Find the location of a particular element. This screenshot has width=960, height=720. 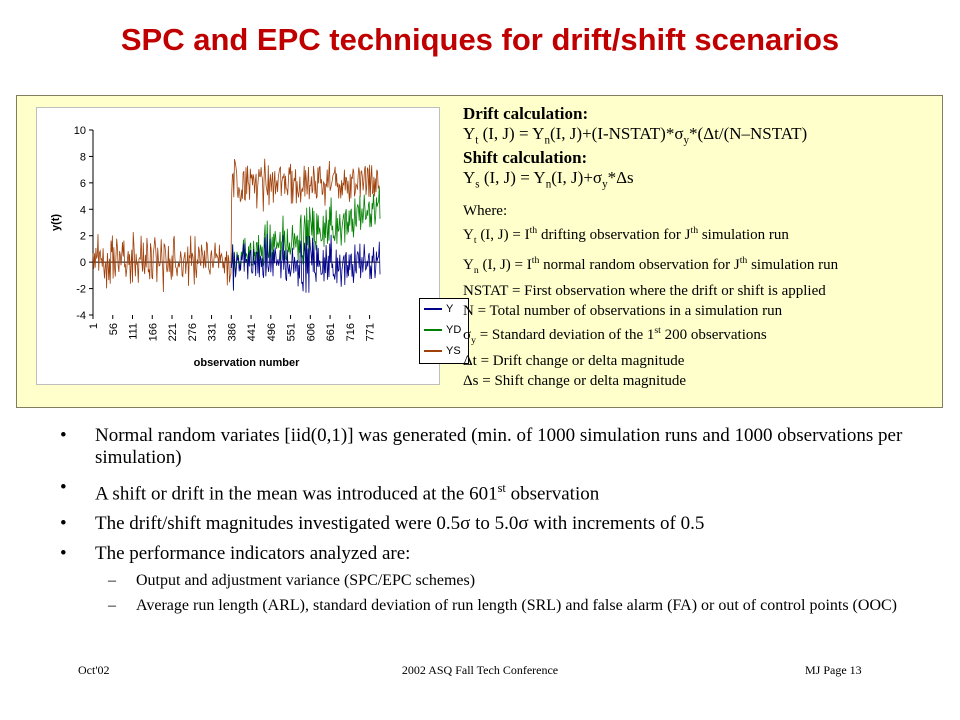

x-tick-label: 716 is located at coordinates (351, 332).